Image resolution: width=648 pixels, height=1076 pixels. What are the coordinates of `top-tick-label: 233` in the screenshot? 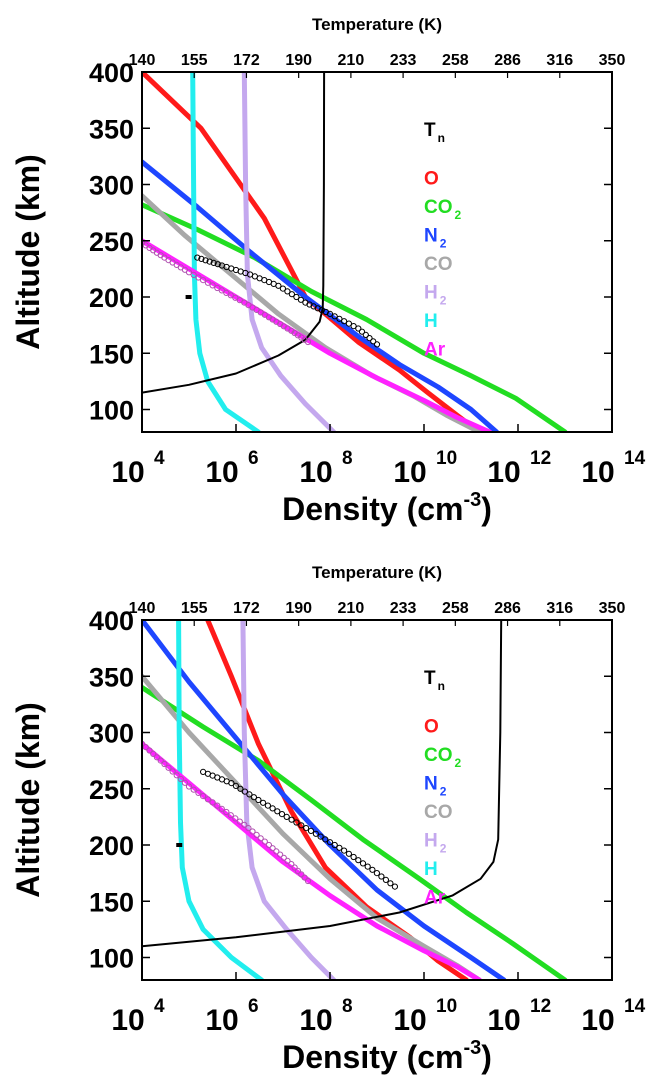 It's located at (403, 608).